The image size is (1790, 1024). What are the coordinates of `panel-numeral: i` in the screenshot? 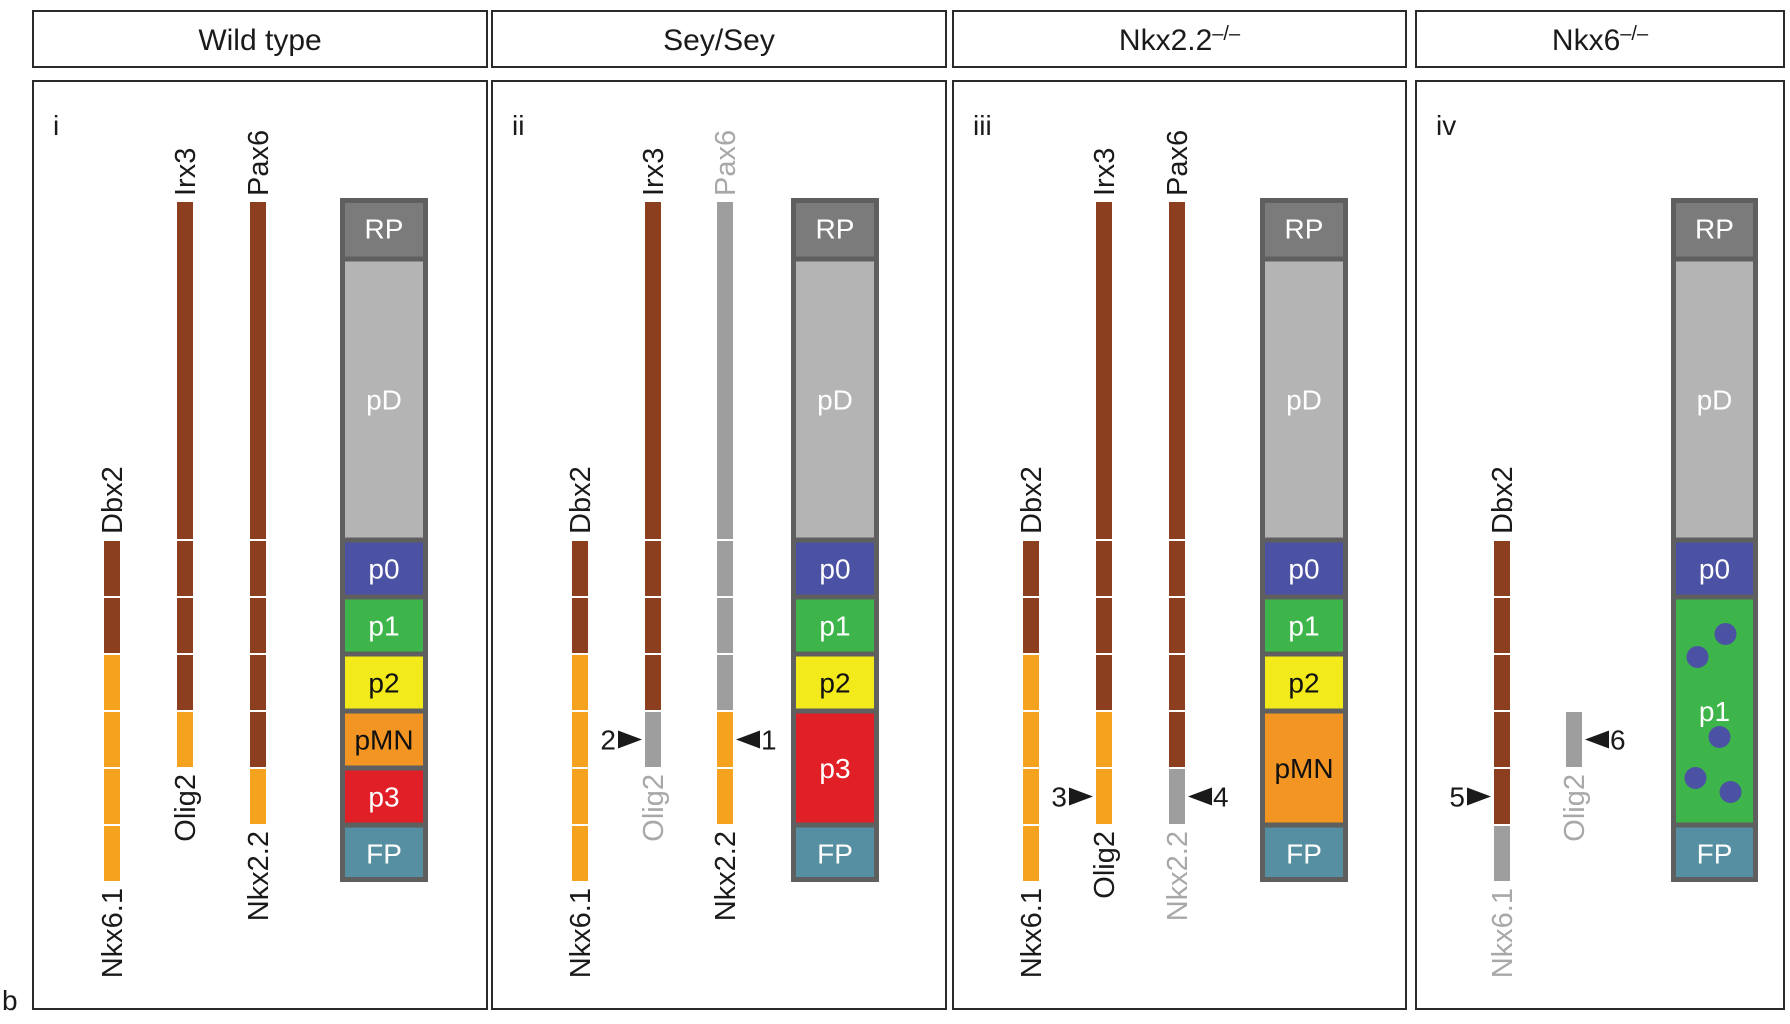 It's located at (56, 125).